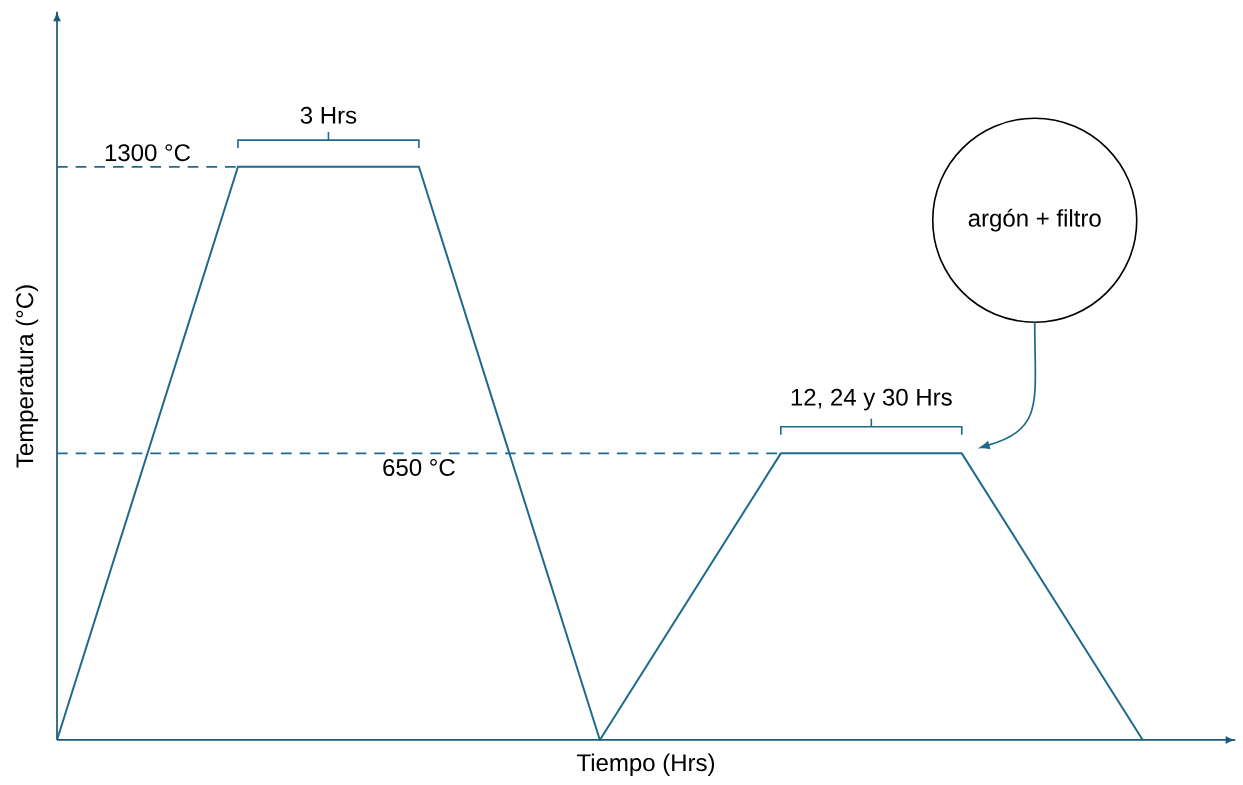 The image size is (1243, 785). Describe the element at coordinates (148, 153) in the screenshot. I see `ref-line-label: 1300 °C` at that location.